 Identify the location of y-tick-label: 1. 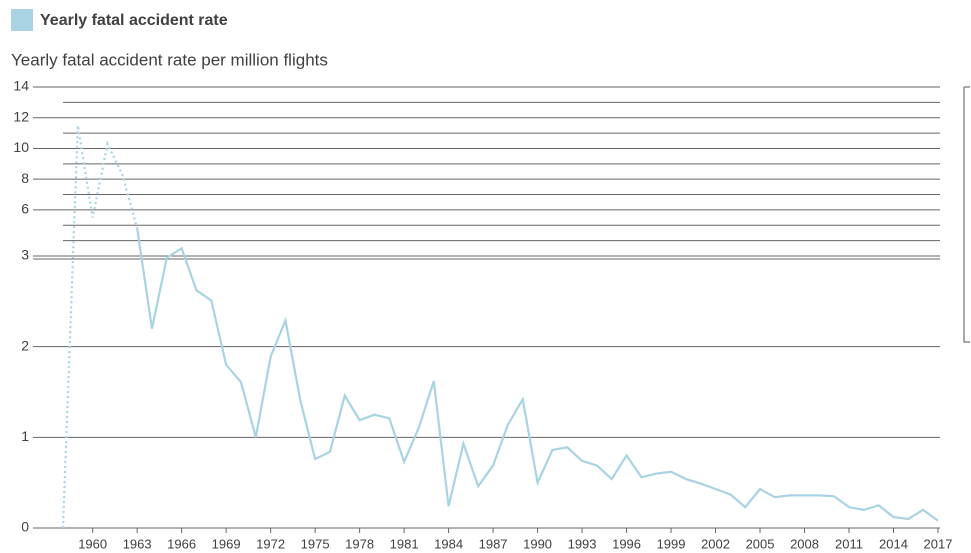
(25, 436).